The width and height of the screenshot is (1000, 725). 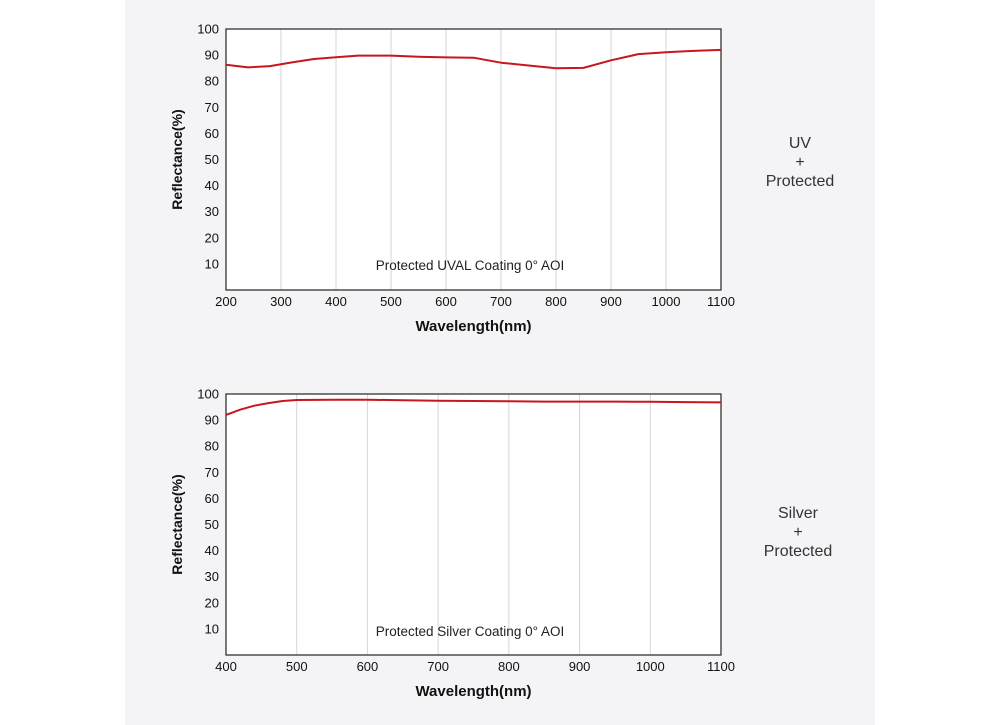 I want to click on chart-annotation: Protected UVAL Coating 0° AOI, so click(x=470, y=265).